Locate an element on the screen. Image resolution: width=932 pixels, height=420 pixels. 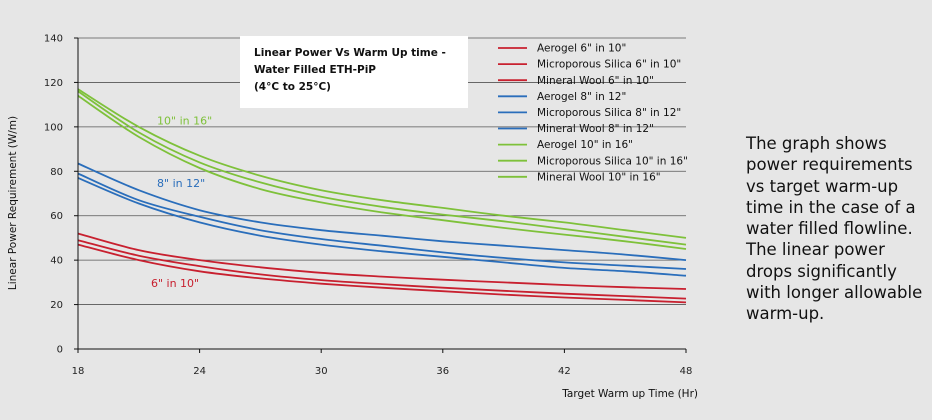
annotation-1: 8" in 12" is located at coordinates (181, 183).